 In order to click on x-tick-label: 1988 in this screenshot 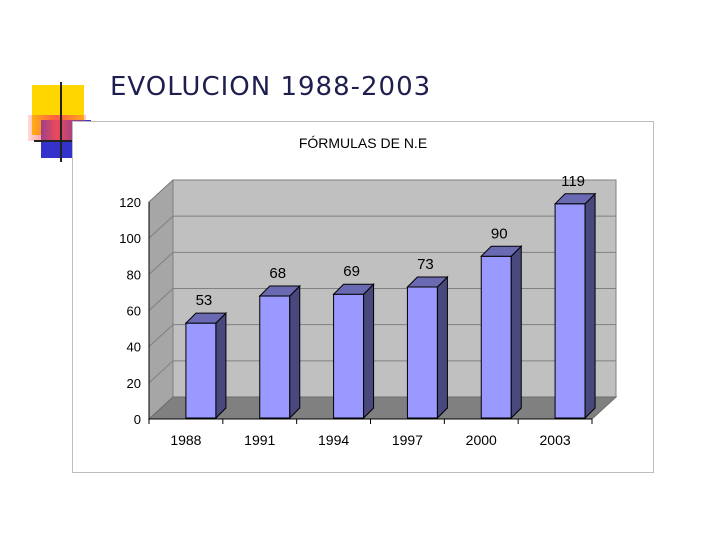, I will do `click(185, 440)`.